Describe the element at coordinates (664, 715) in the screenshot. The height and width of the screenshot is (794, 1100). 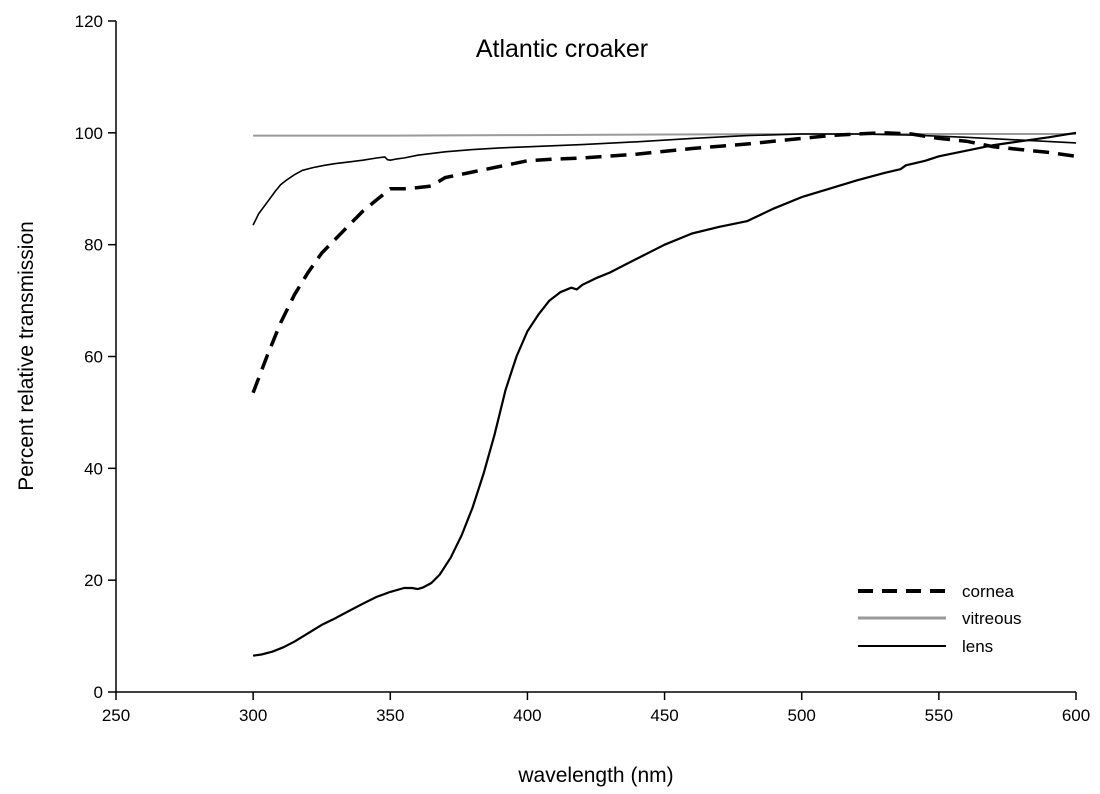
I see `x-tick-label: 450` at that location.